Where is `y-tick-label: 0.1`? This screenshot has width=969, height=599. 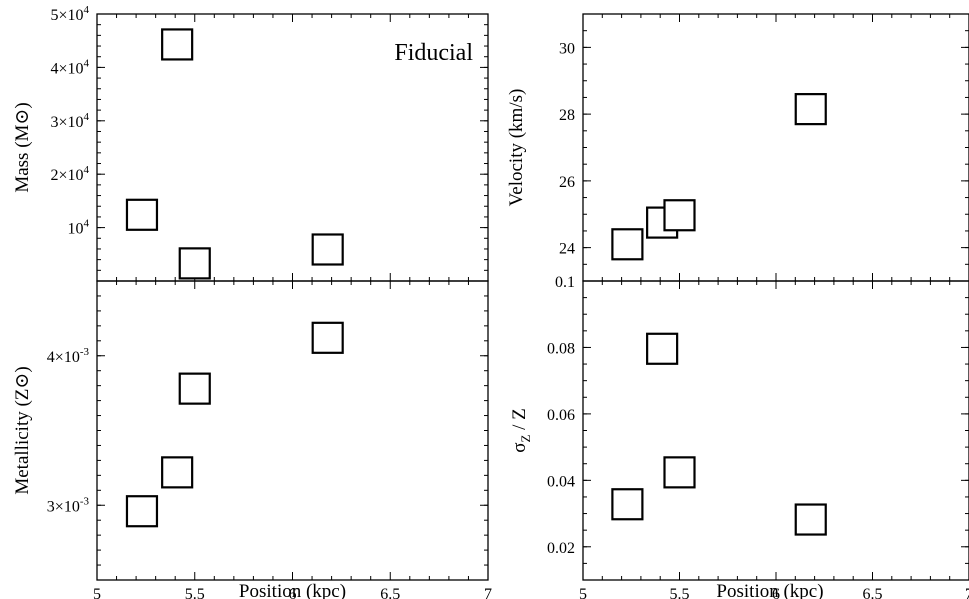
y-tick-label: 0.1 is located at coordinates (565, 282).